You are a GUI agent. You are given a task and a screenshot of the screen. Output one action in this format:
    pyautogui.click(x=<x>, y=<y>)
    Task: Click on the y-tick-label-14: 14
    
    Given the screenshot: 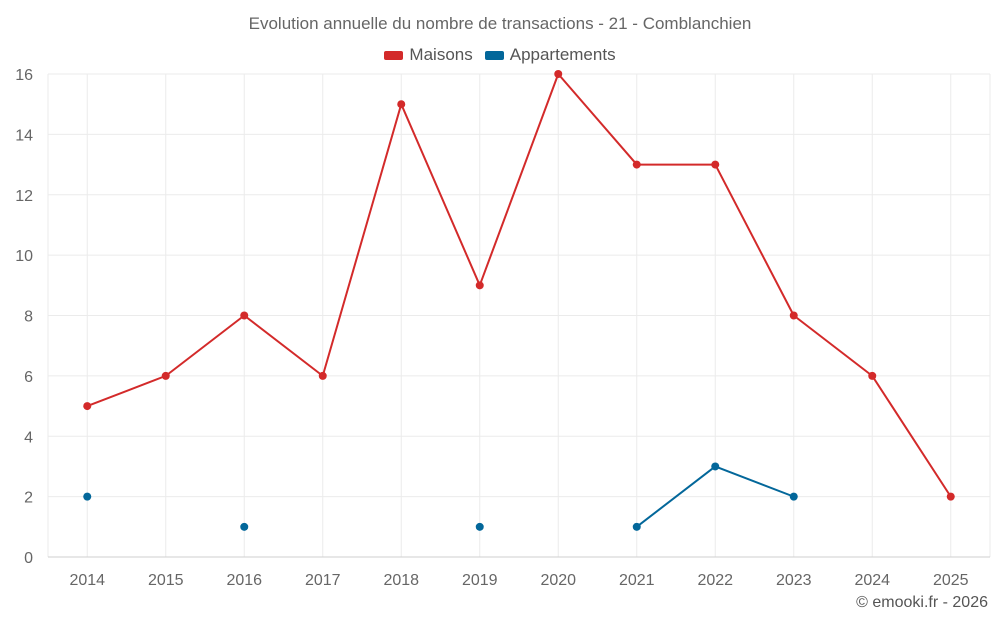 What is the action you would take?
    pyautogui.click(x=24, y=135)
    